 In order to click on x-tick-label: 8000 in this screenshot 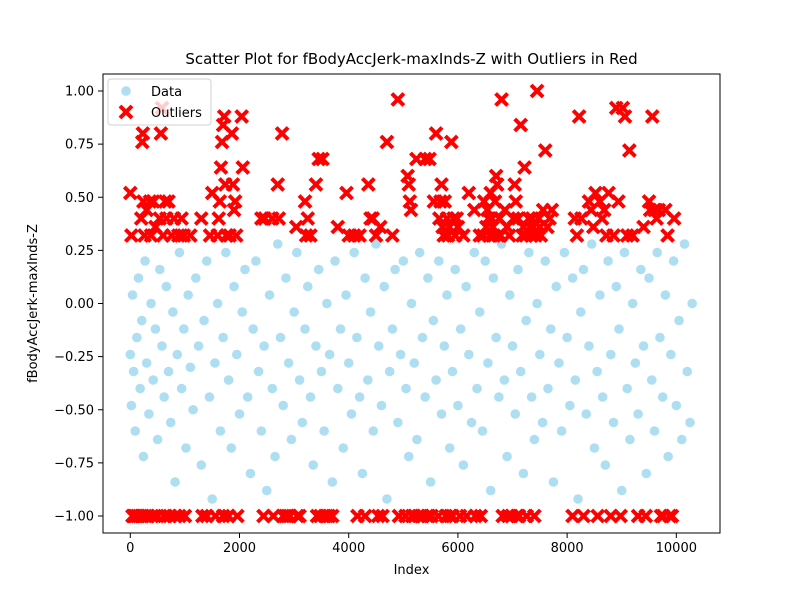, I will do `click(567, 548)`.